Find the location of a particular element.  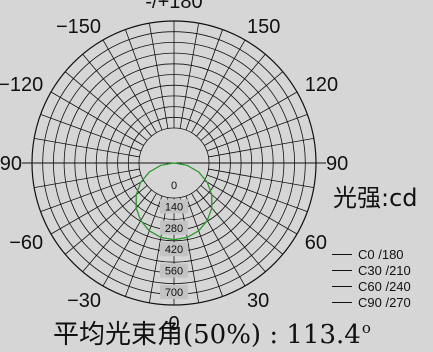

angle-label: 90 is located at coordinates (337, 164).